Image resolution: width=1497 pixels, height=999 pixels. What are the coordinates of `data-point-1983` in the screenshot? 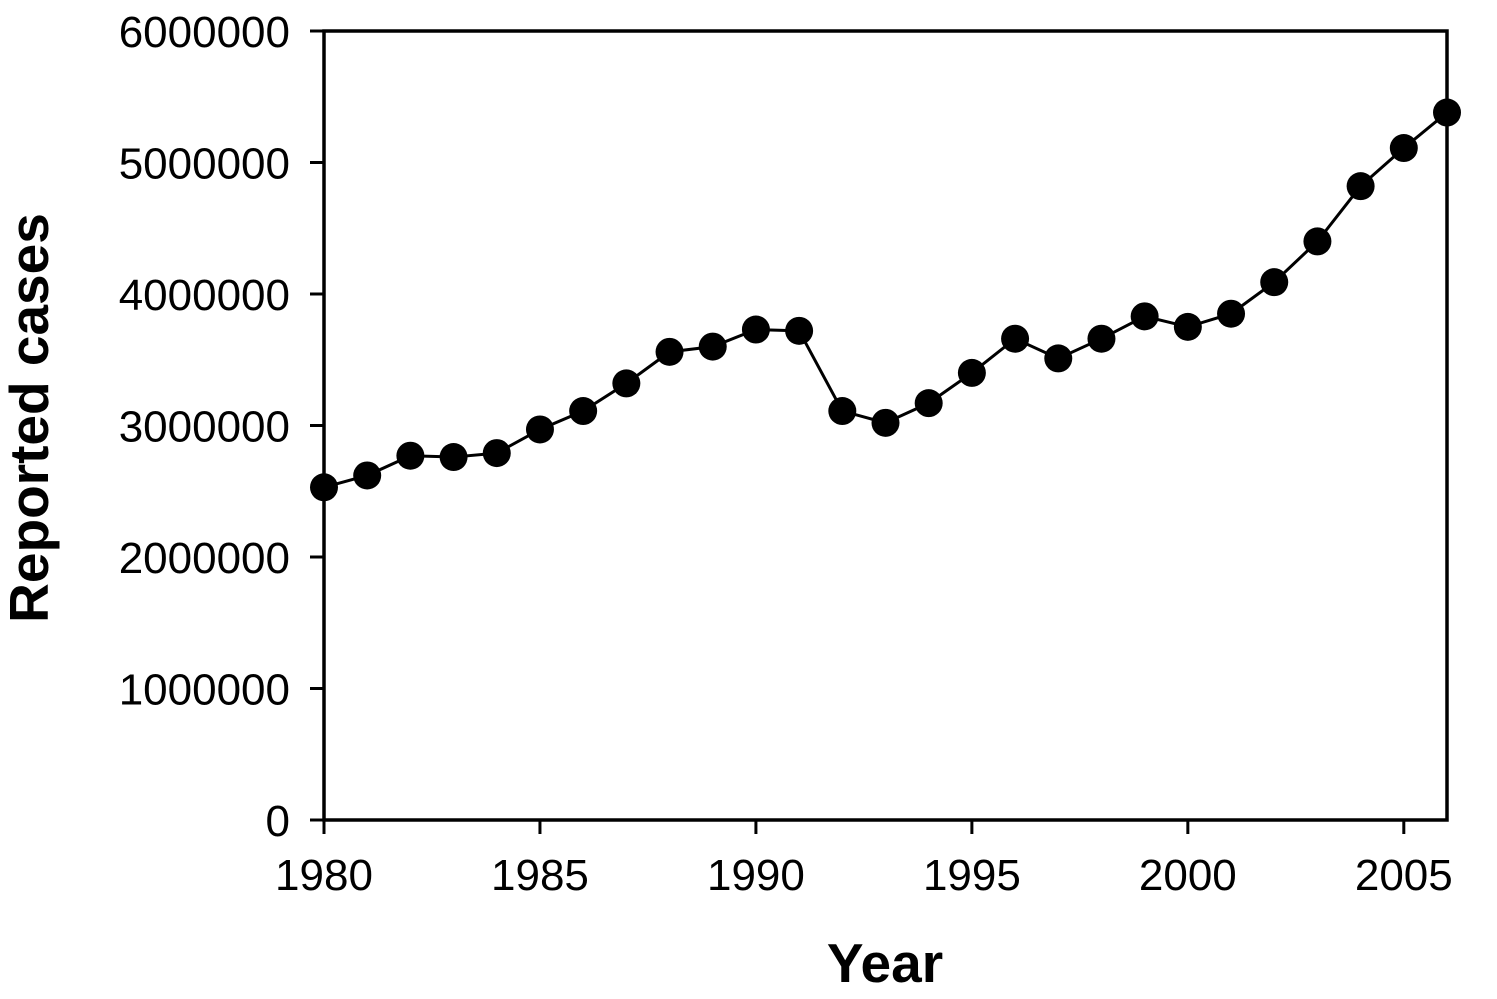 It's located at (453, 457).